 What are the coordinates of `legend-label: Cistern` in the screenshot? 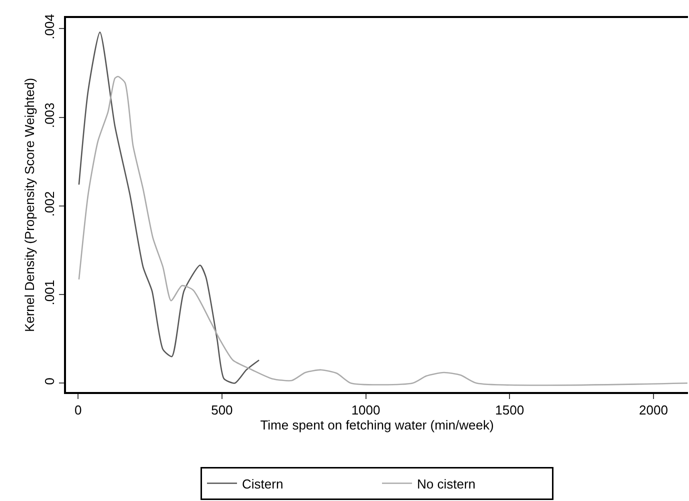 It's located at (263, 484).